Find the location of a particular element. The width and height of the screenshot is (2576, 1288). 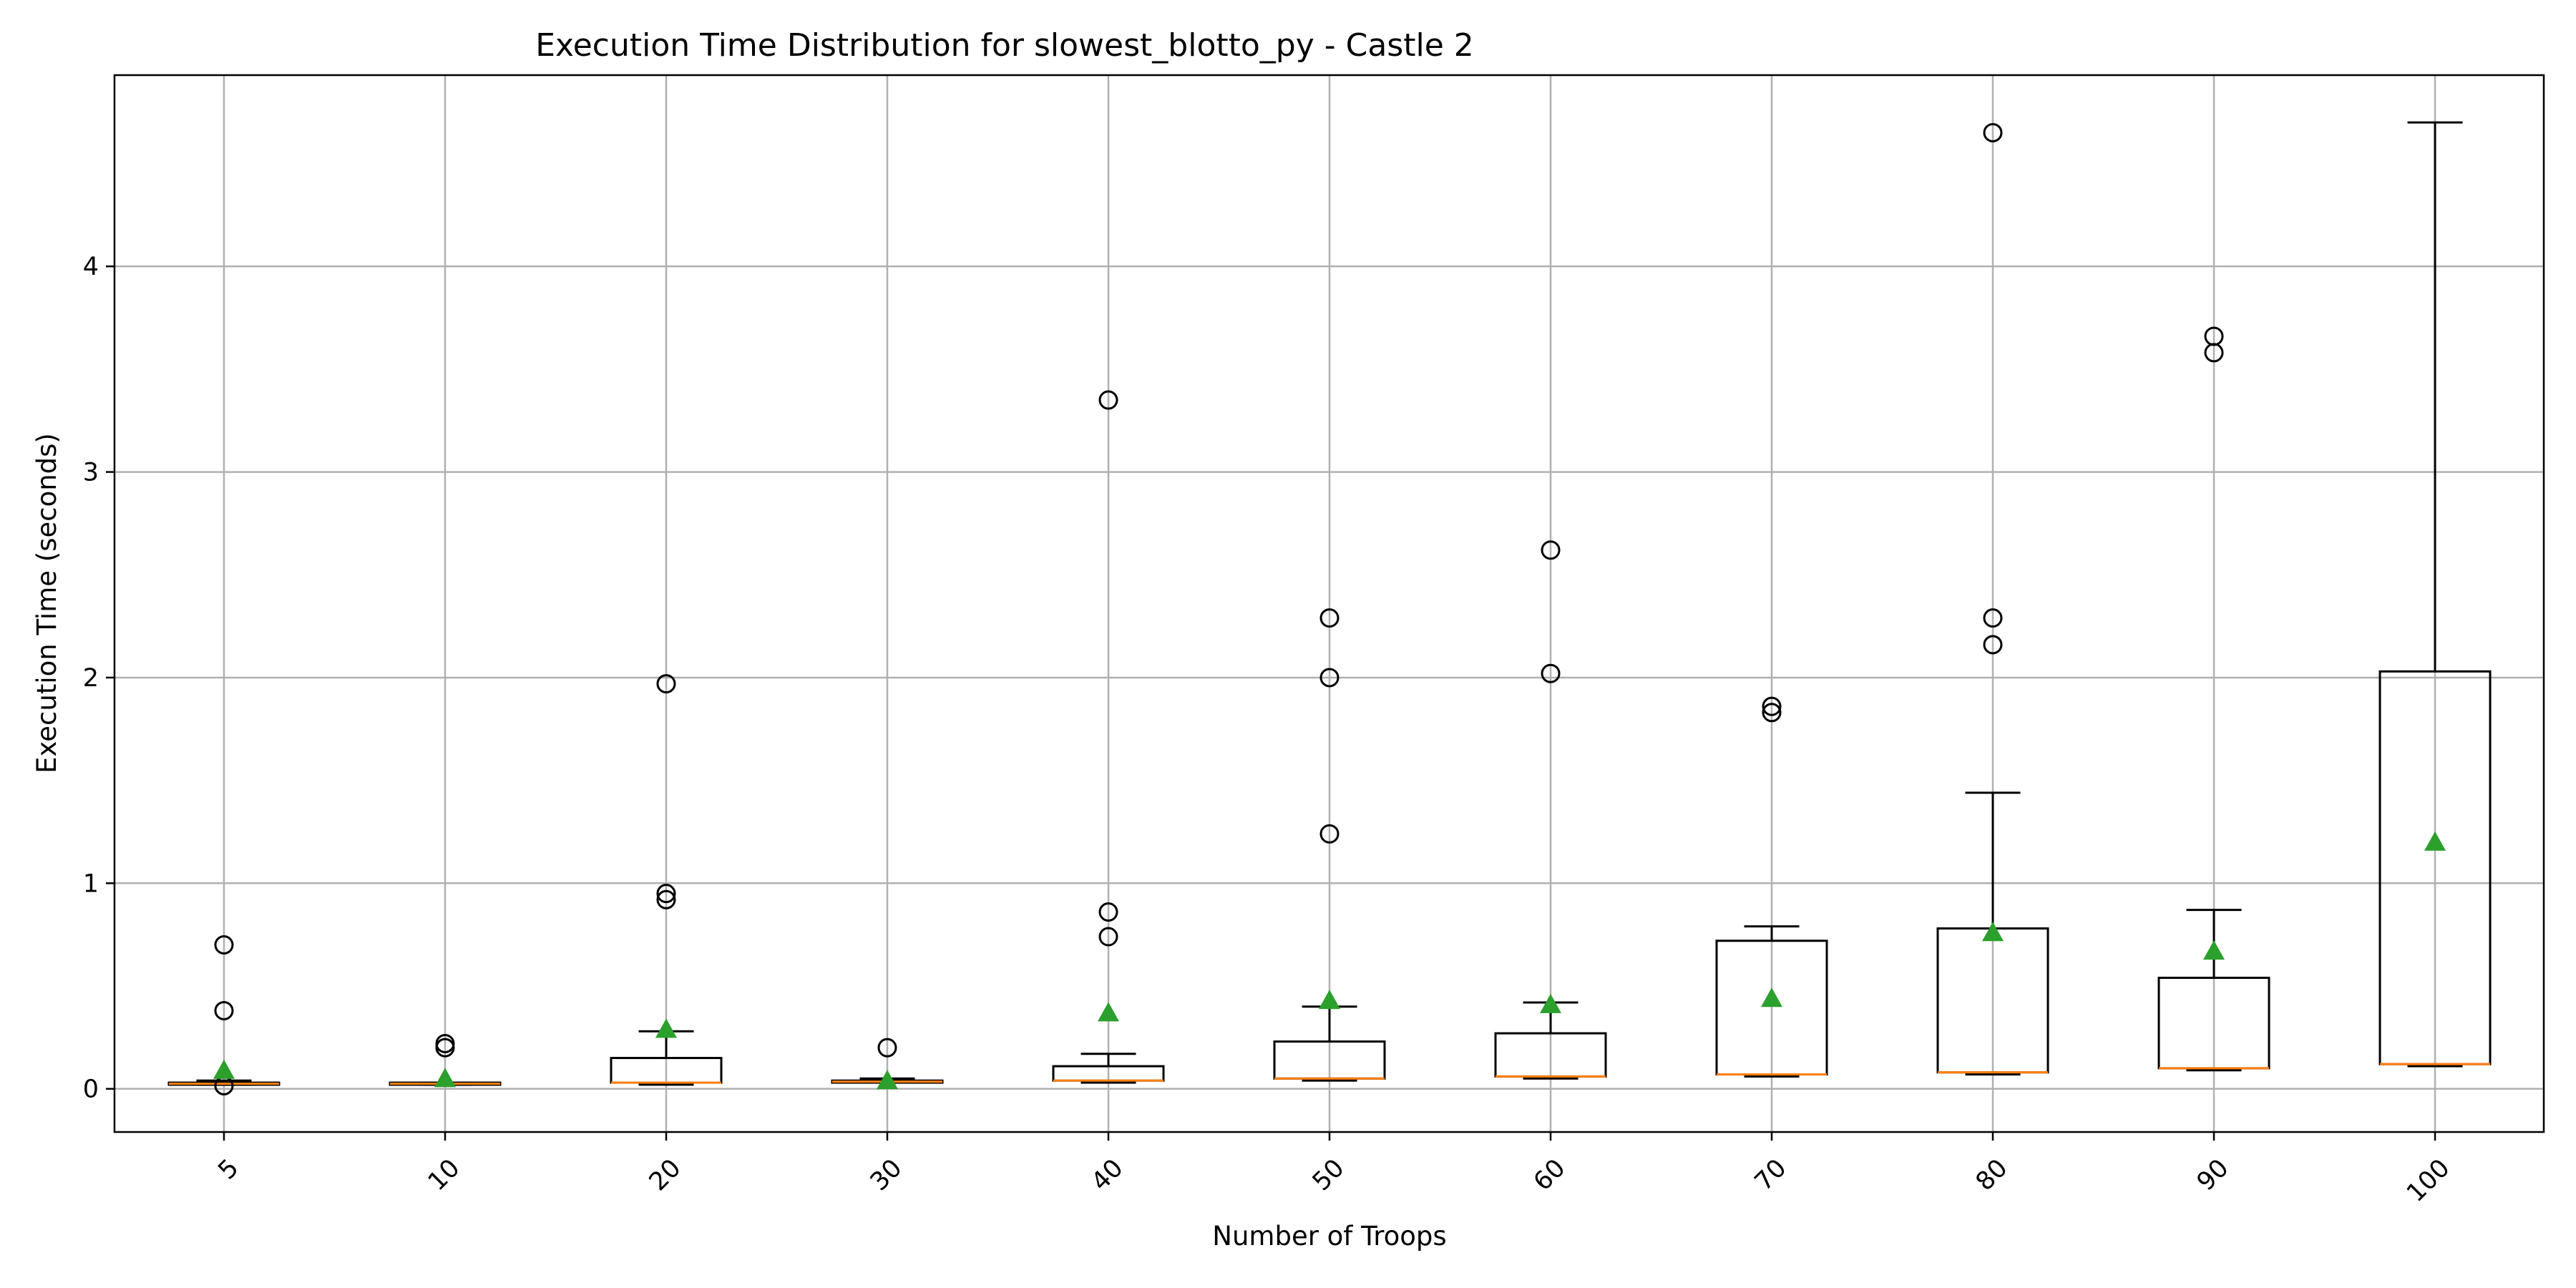

y-tick-label: 3 is located at coordinates (91, 473).